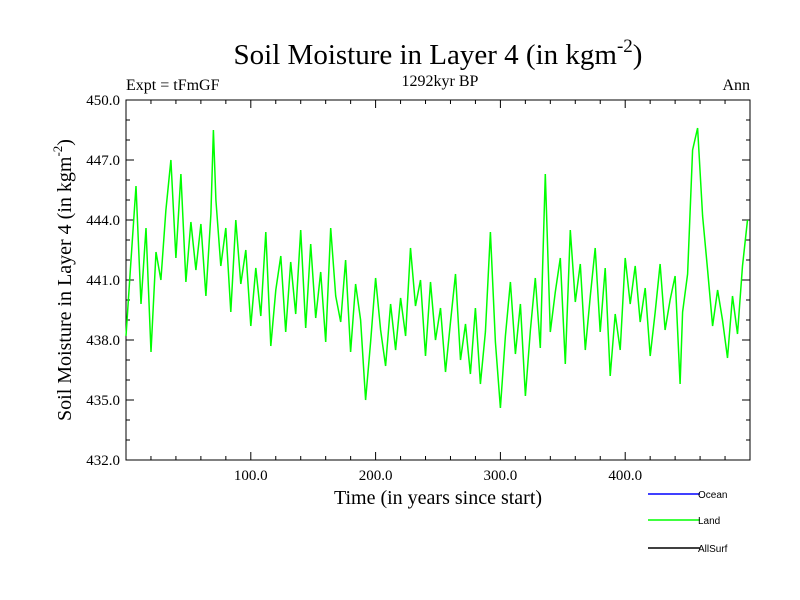 Image resolution: width=800 pixels, height=600 pixels. What do you see at coordinates (438, 498) in the screenshot?
I see `x-axis-title: Time (in years since start)` at bounding box center [438, 498].